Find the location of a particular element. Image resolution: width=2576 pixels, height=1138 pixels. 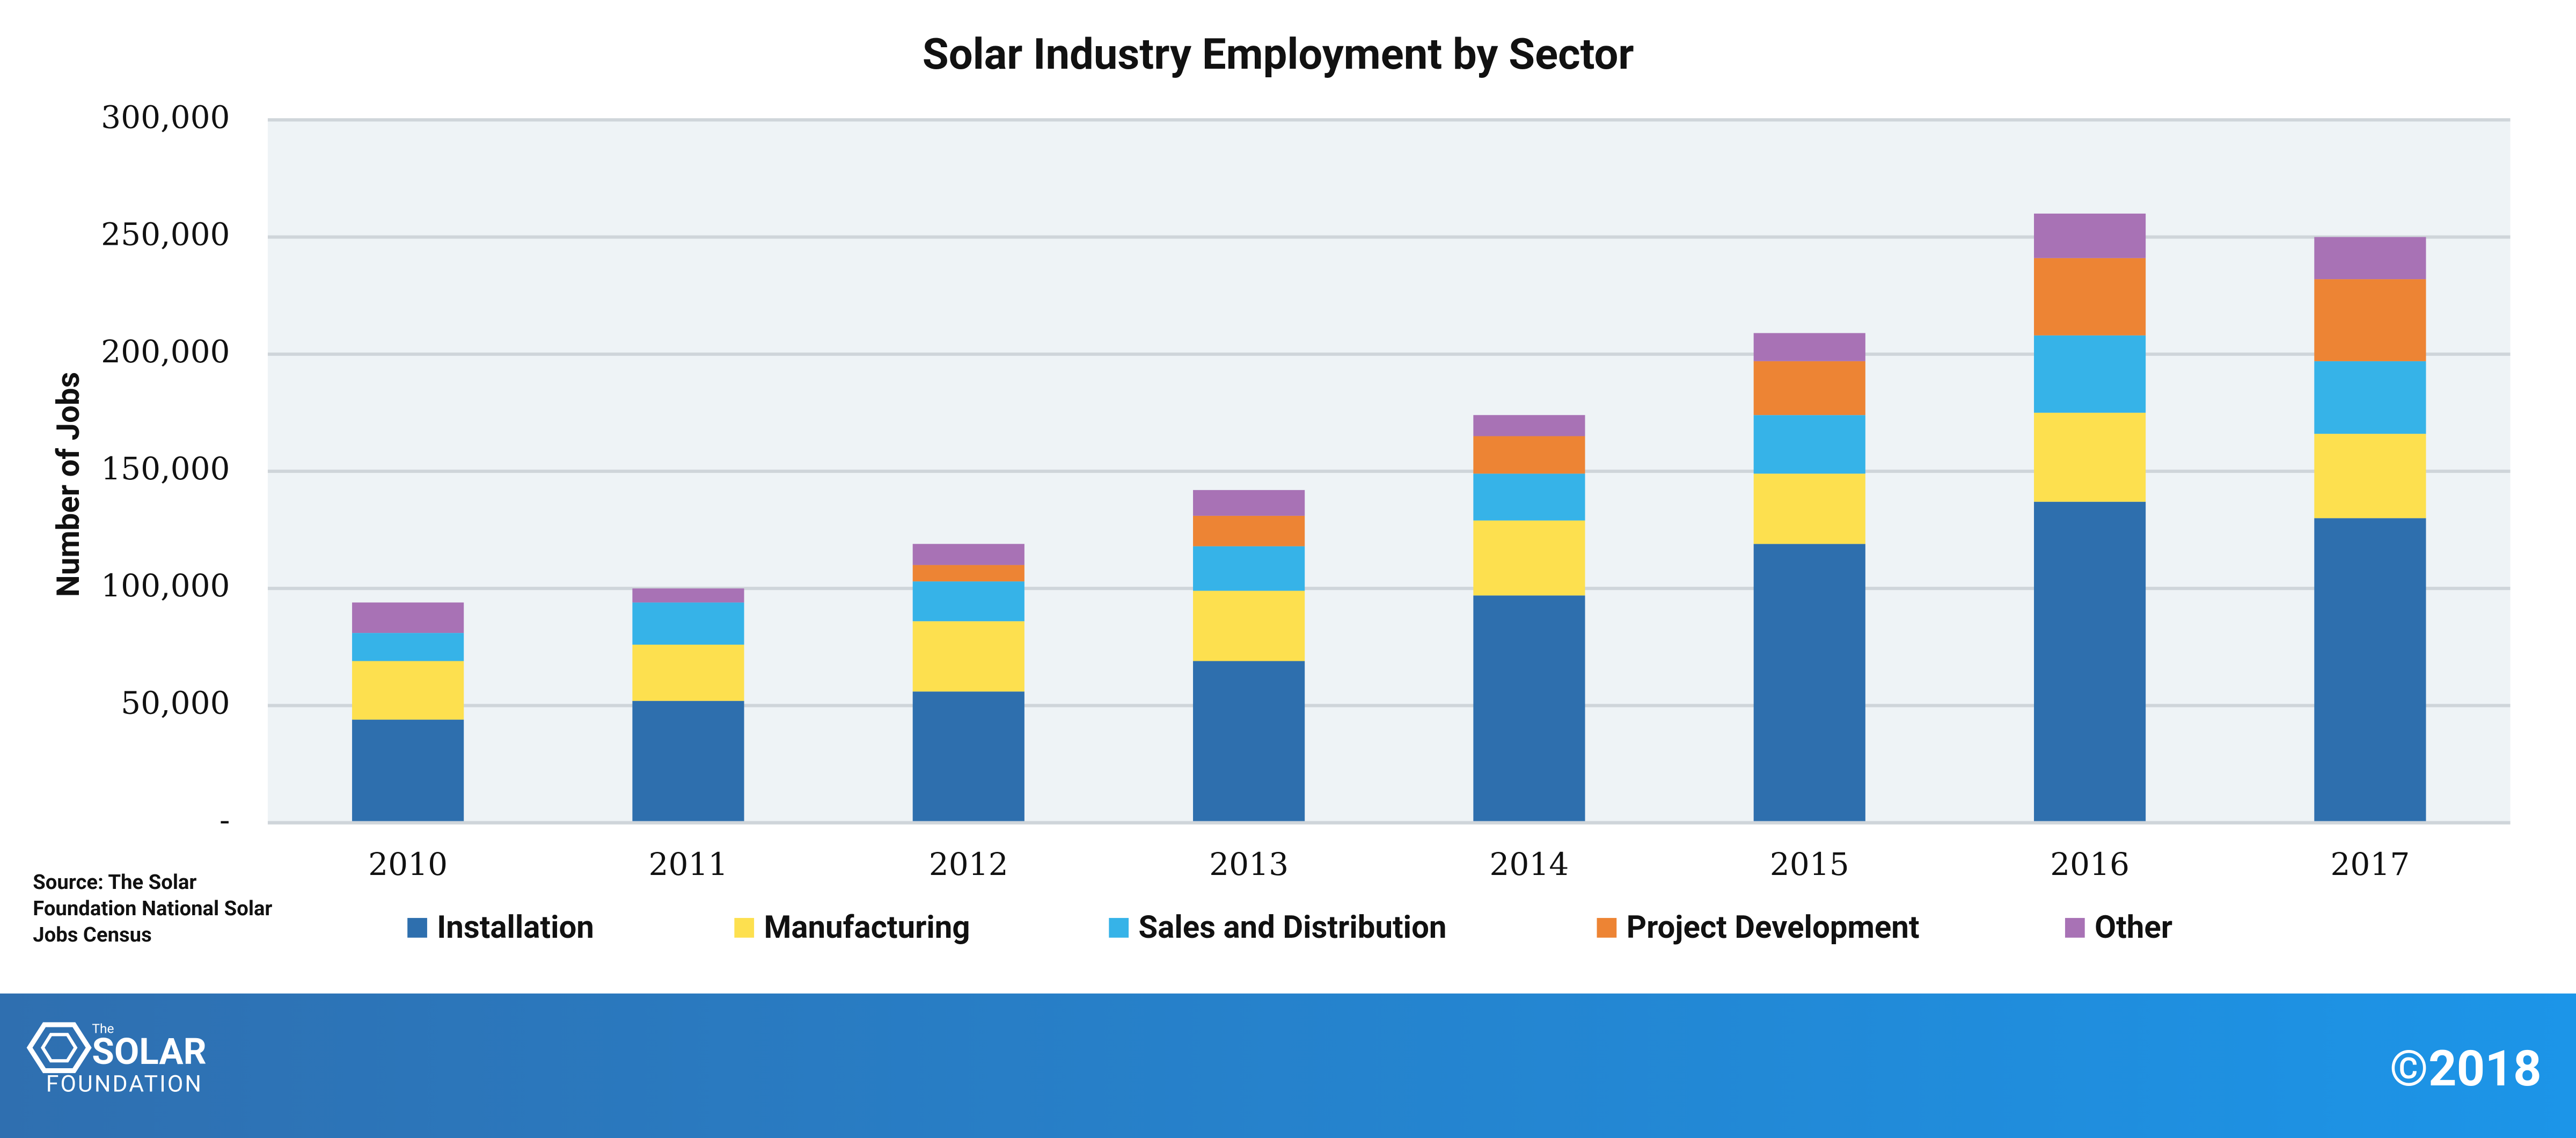

legend-label: Sales and Distribution is located at coordinates (1292, 928).